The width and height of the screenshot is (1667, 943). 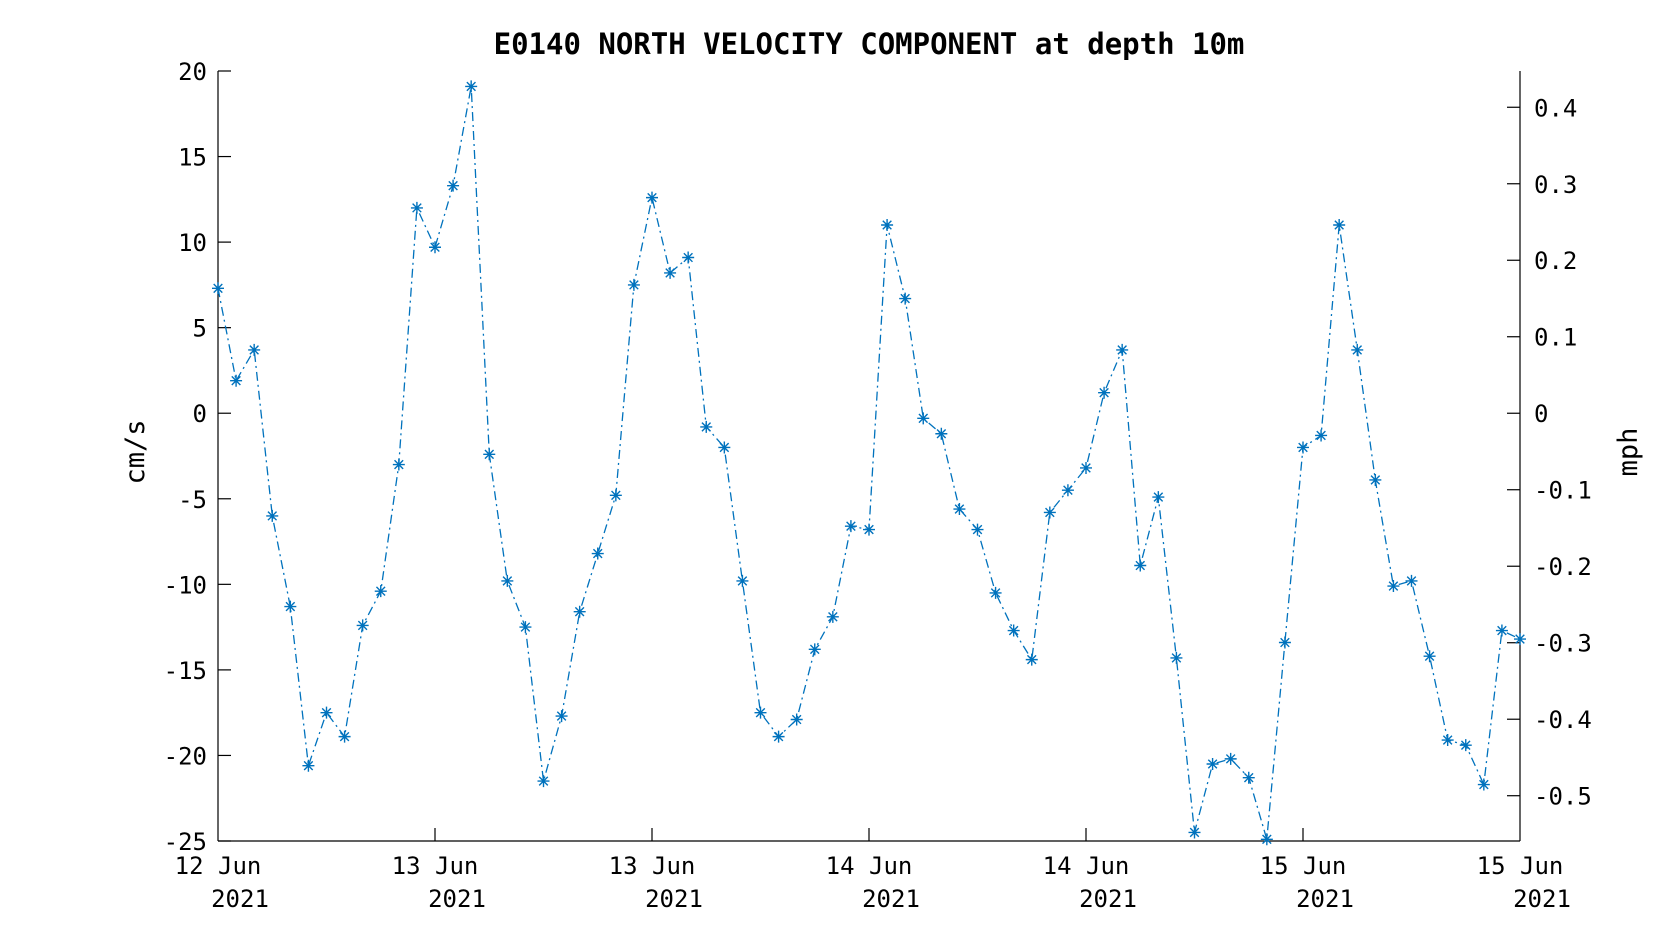 I want to click on y2-tick-label: 0.4, so click(x=1555, y=108).